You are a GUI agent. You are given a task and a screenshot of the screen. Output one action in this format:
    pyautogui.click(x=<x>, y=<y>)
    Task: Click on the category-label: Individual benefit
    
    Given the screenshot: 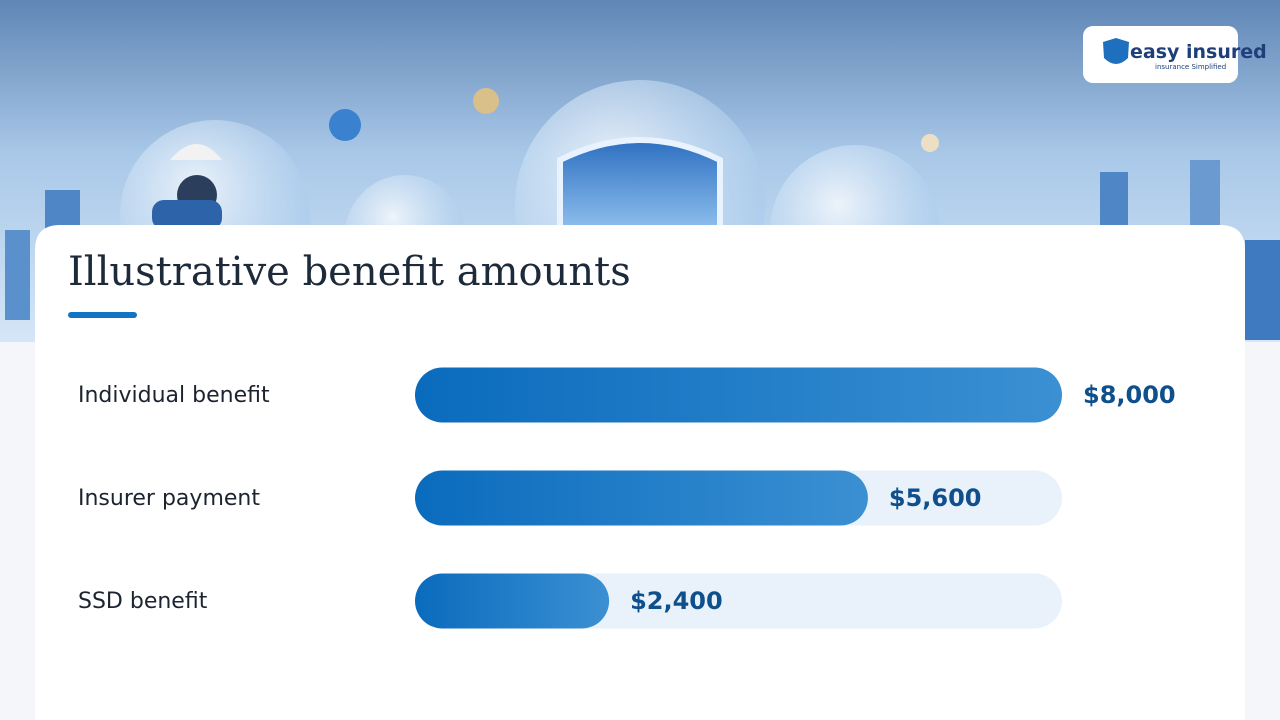 What is the action you would take?
    pyautogui.click(x=174, y=395)
    